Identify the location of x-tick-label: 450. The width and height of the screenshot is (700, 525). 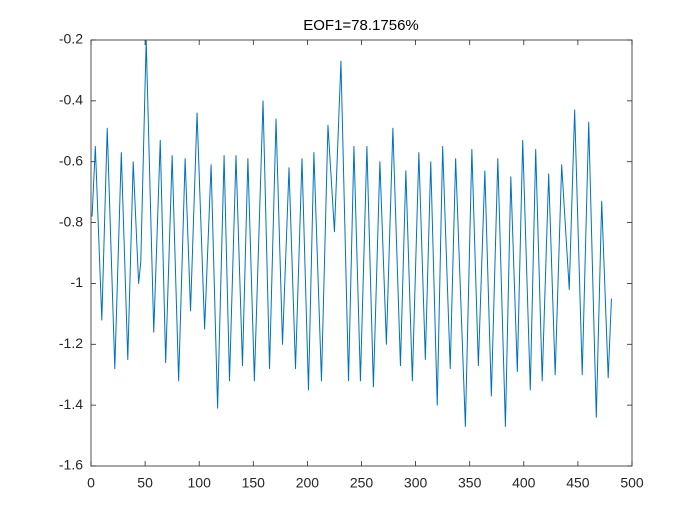
(578, 483).